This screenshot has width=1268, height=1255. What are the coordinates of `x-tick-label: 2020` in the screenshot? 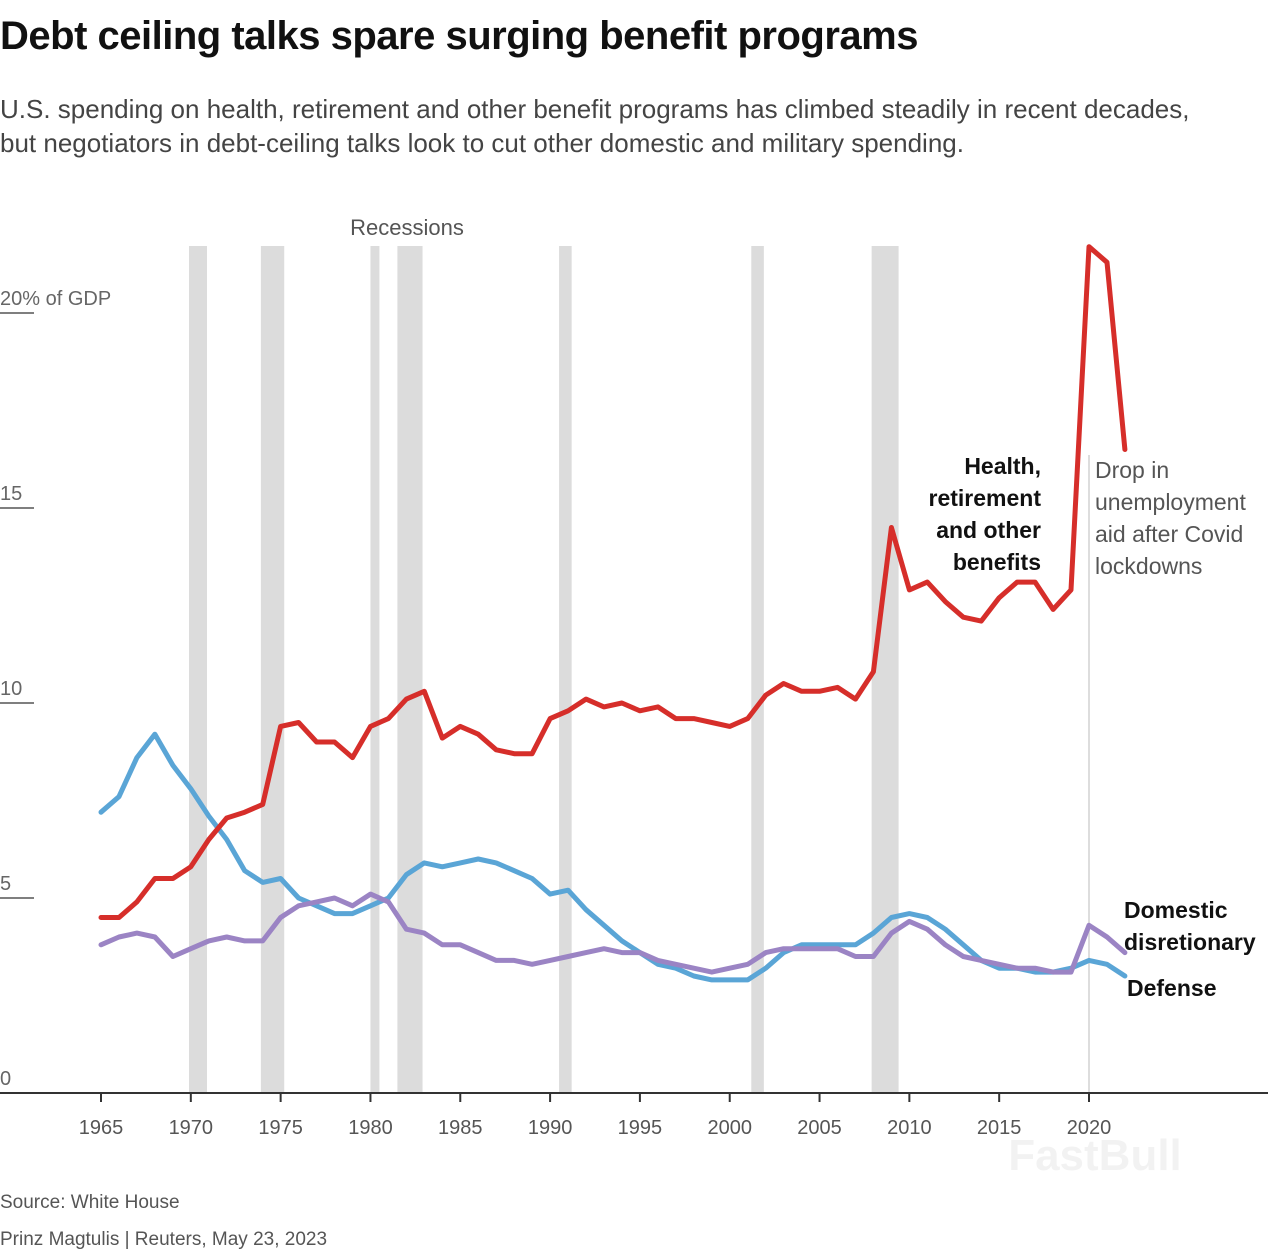 It's located at (1089, 1128).